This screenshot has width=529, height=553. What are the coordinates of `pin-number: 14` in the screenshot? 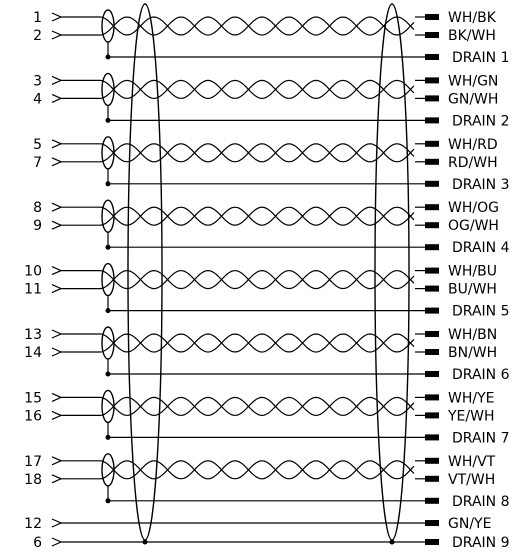 It's located at (33, 353).